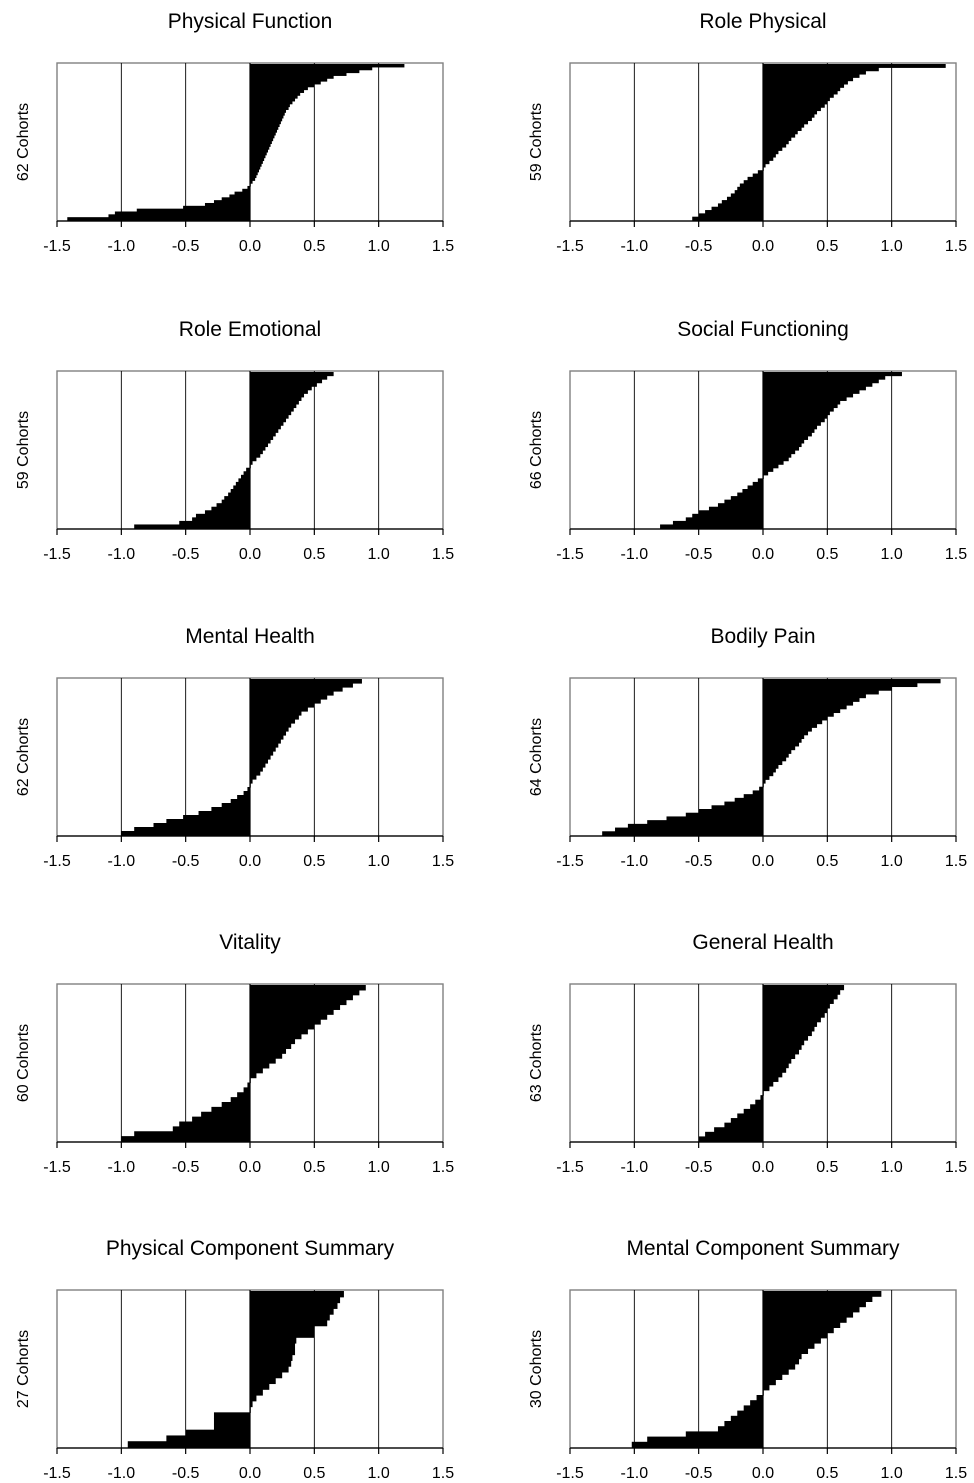  What do you see at coordinates (379, 246) in the screenshot?
I see `chart-1-x-tick-label: 1.0` at bounding box center [379, 246].